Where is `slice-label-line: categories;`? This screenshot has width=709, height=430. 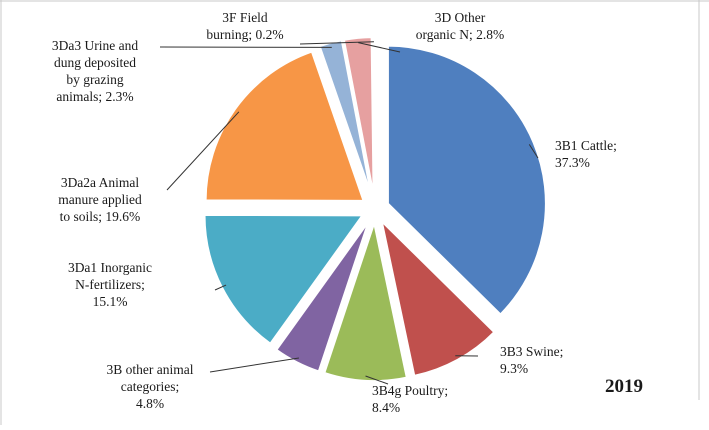 slice-label-line: categories; is located at coordinates (150, 386).